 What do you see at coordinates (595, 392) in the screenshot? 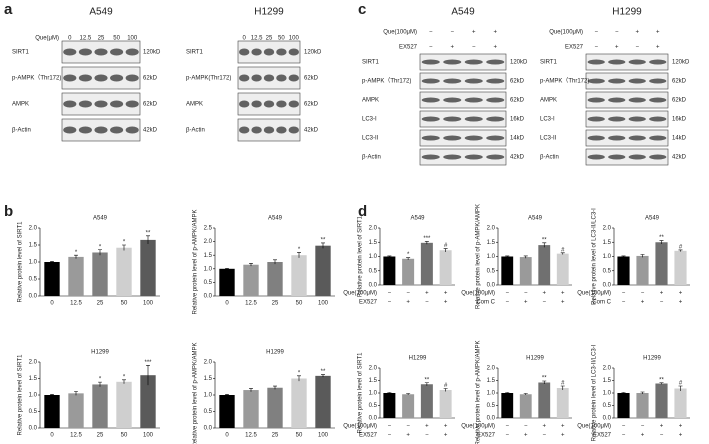
I see `y-axis-label: Relative protein level of LC3-II/LC3-I` at bounding box center [595, 392].